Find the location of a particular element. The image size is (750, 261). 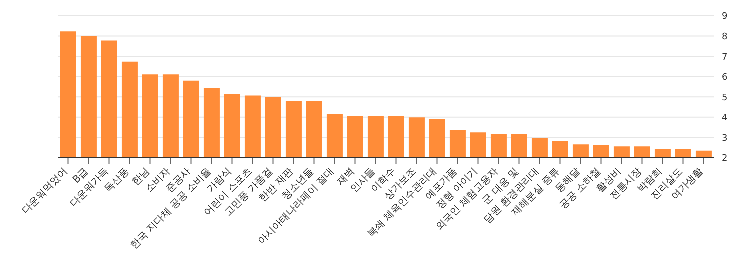

y-tick-label: 2 is located at coordinates (725, 159).